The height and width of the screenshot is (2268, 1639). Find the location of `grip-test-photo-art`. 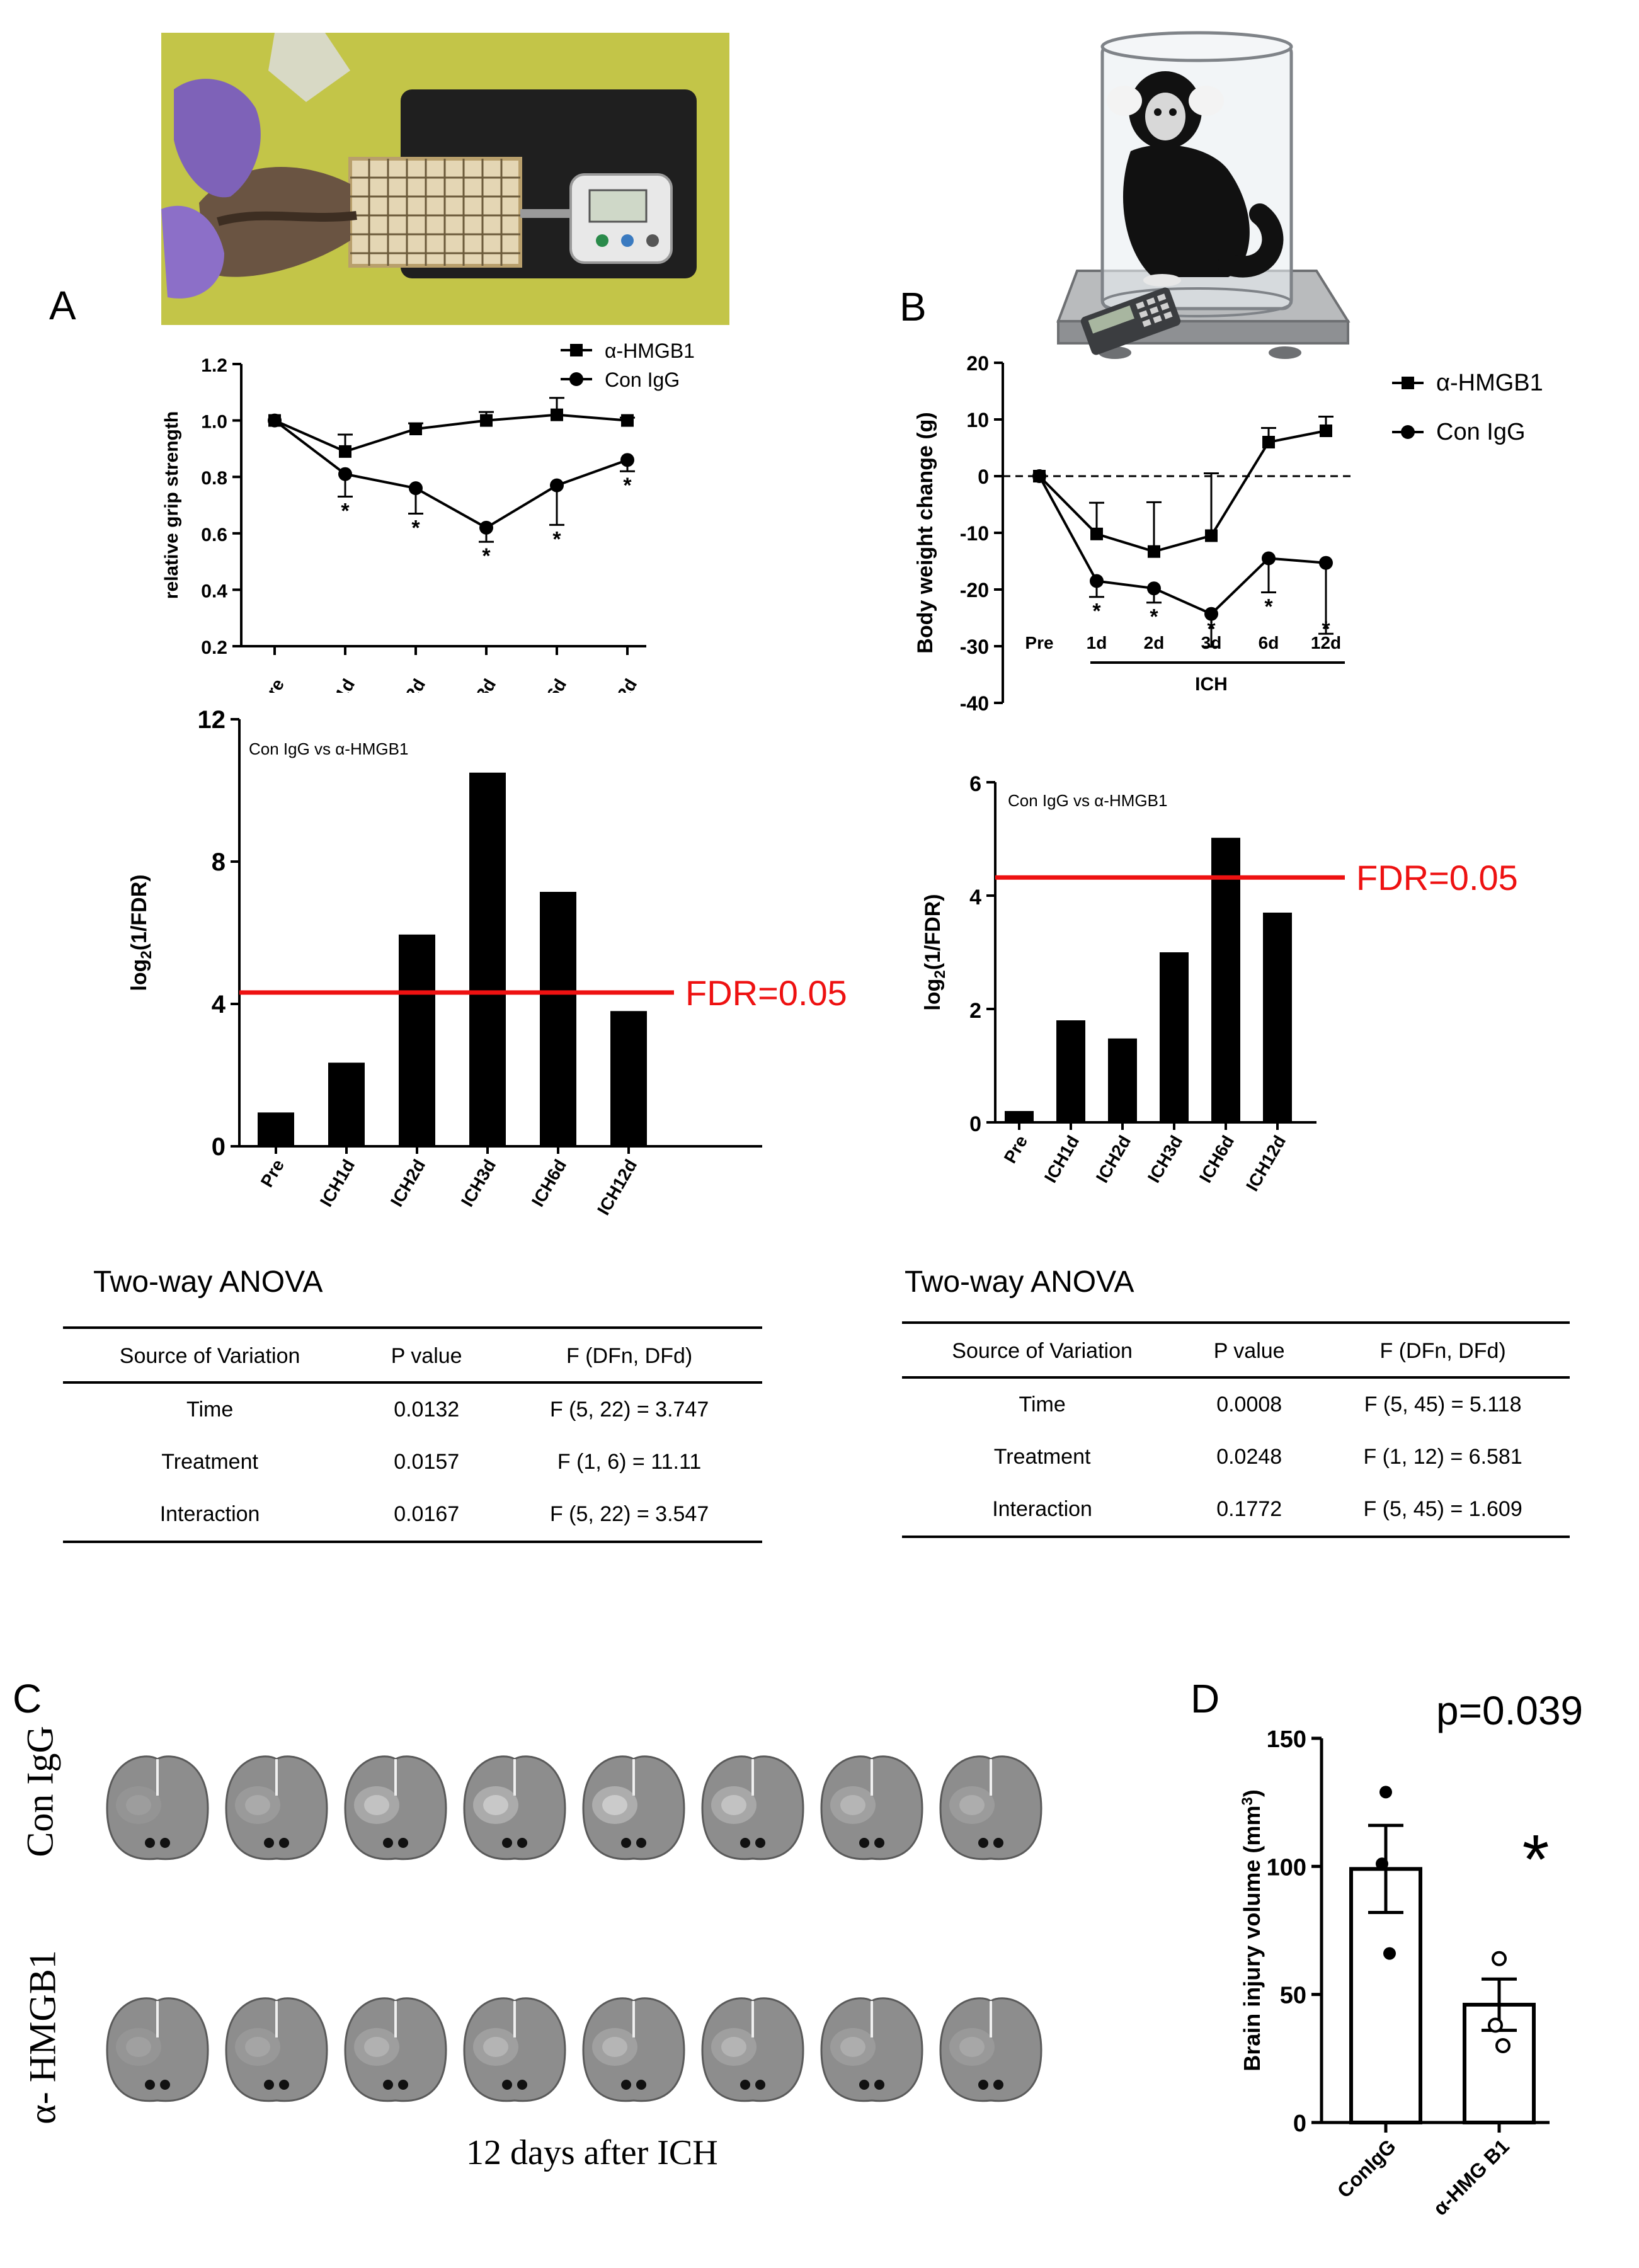

grip-test-photo-art is located at coordinates (445, 179).